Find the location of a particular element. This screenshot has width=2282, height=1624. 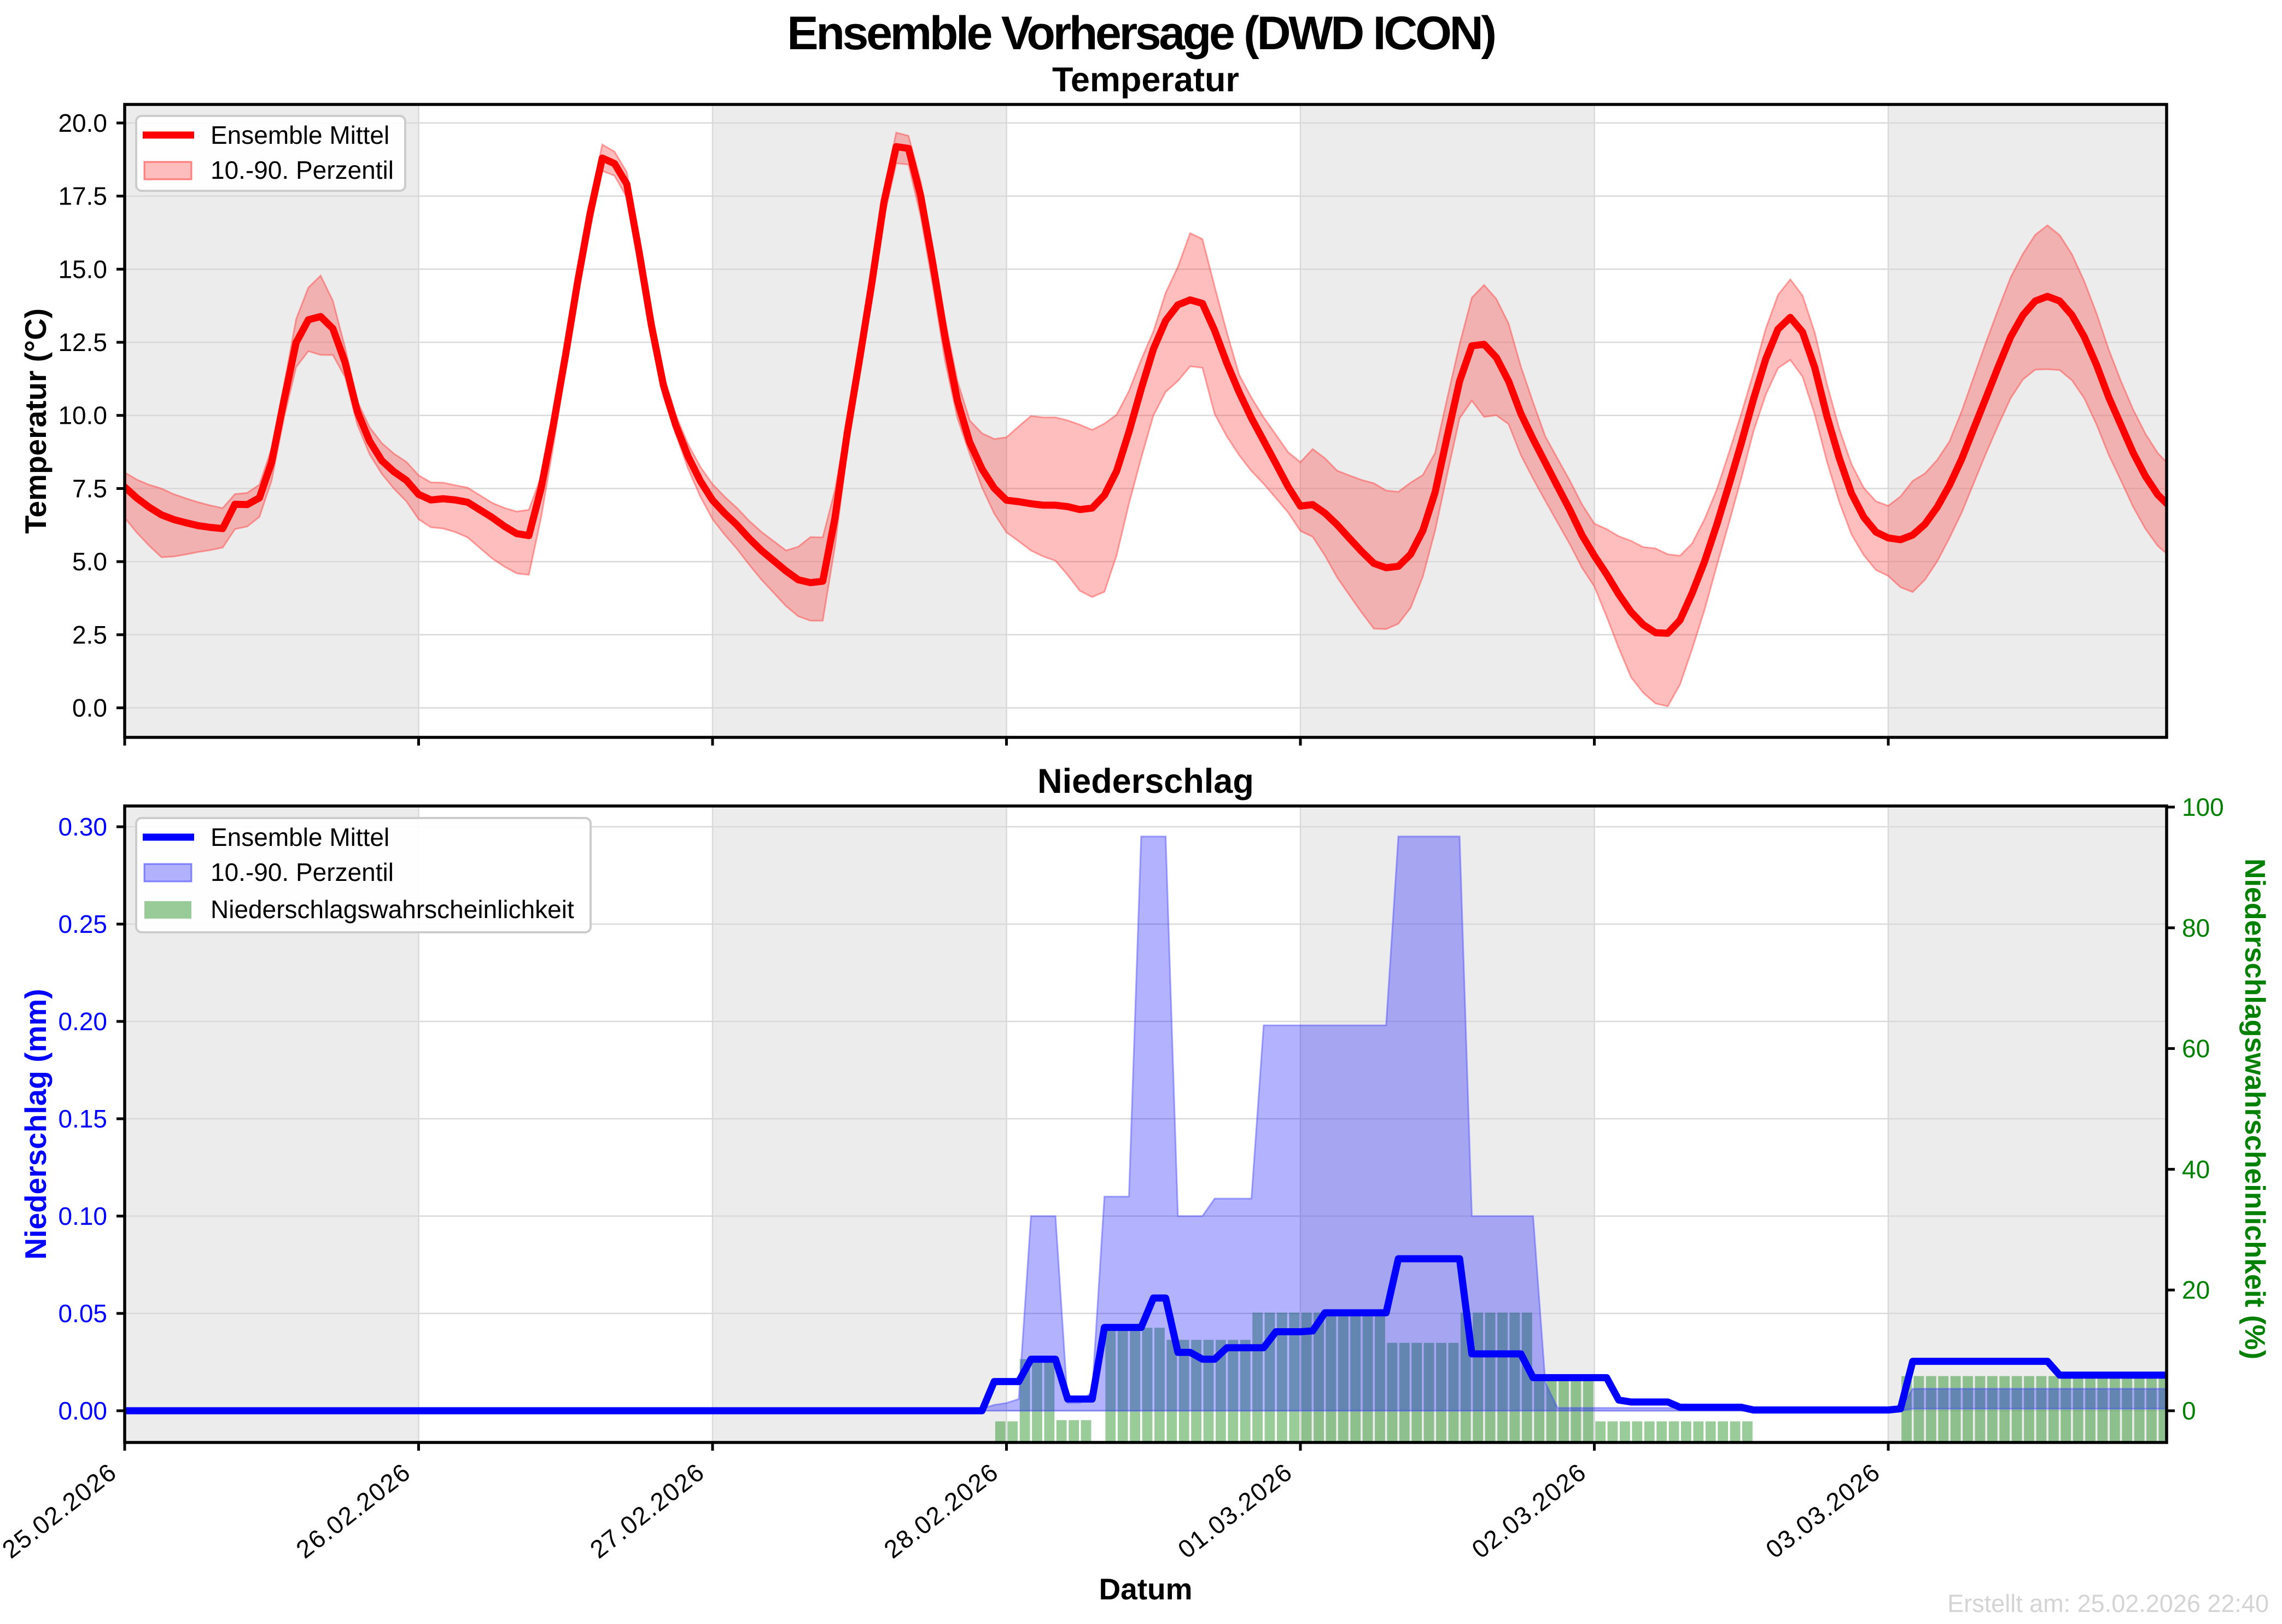

svg-text: 60 is located at coordinates (2196, 1049).